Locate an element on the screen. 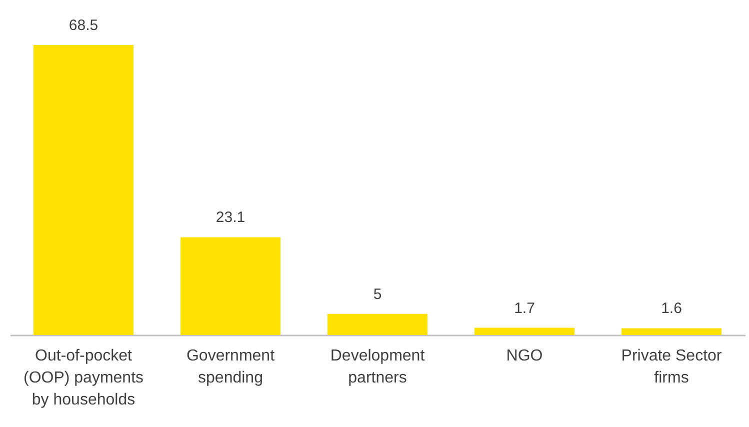 The width and height of the screenshot is (749, 427). data-label: 23.1 is located at coordinates (231, 217).